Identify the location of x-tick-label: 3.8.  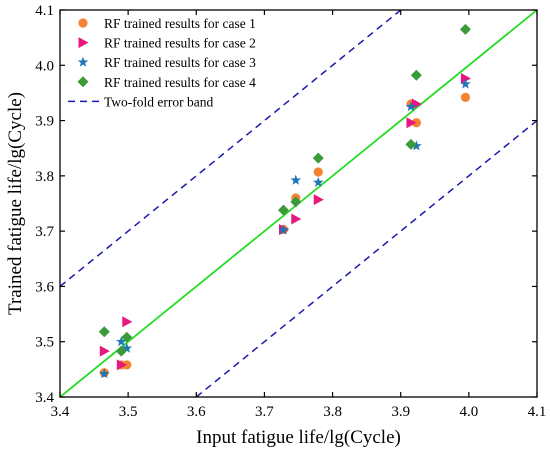
(332, 412).